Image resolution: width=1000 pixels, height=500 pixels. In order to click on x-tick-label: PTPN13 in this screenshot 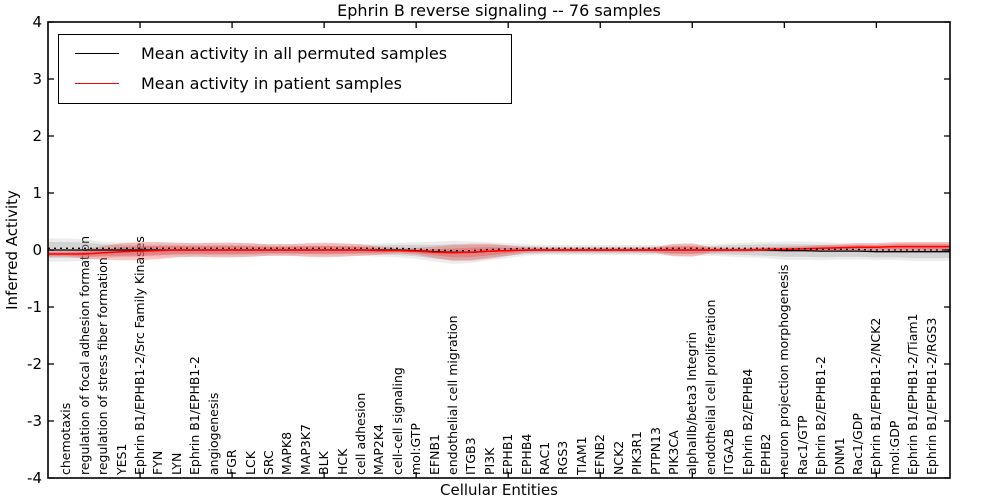, I will do `click(655, 451)`.